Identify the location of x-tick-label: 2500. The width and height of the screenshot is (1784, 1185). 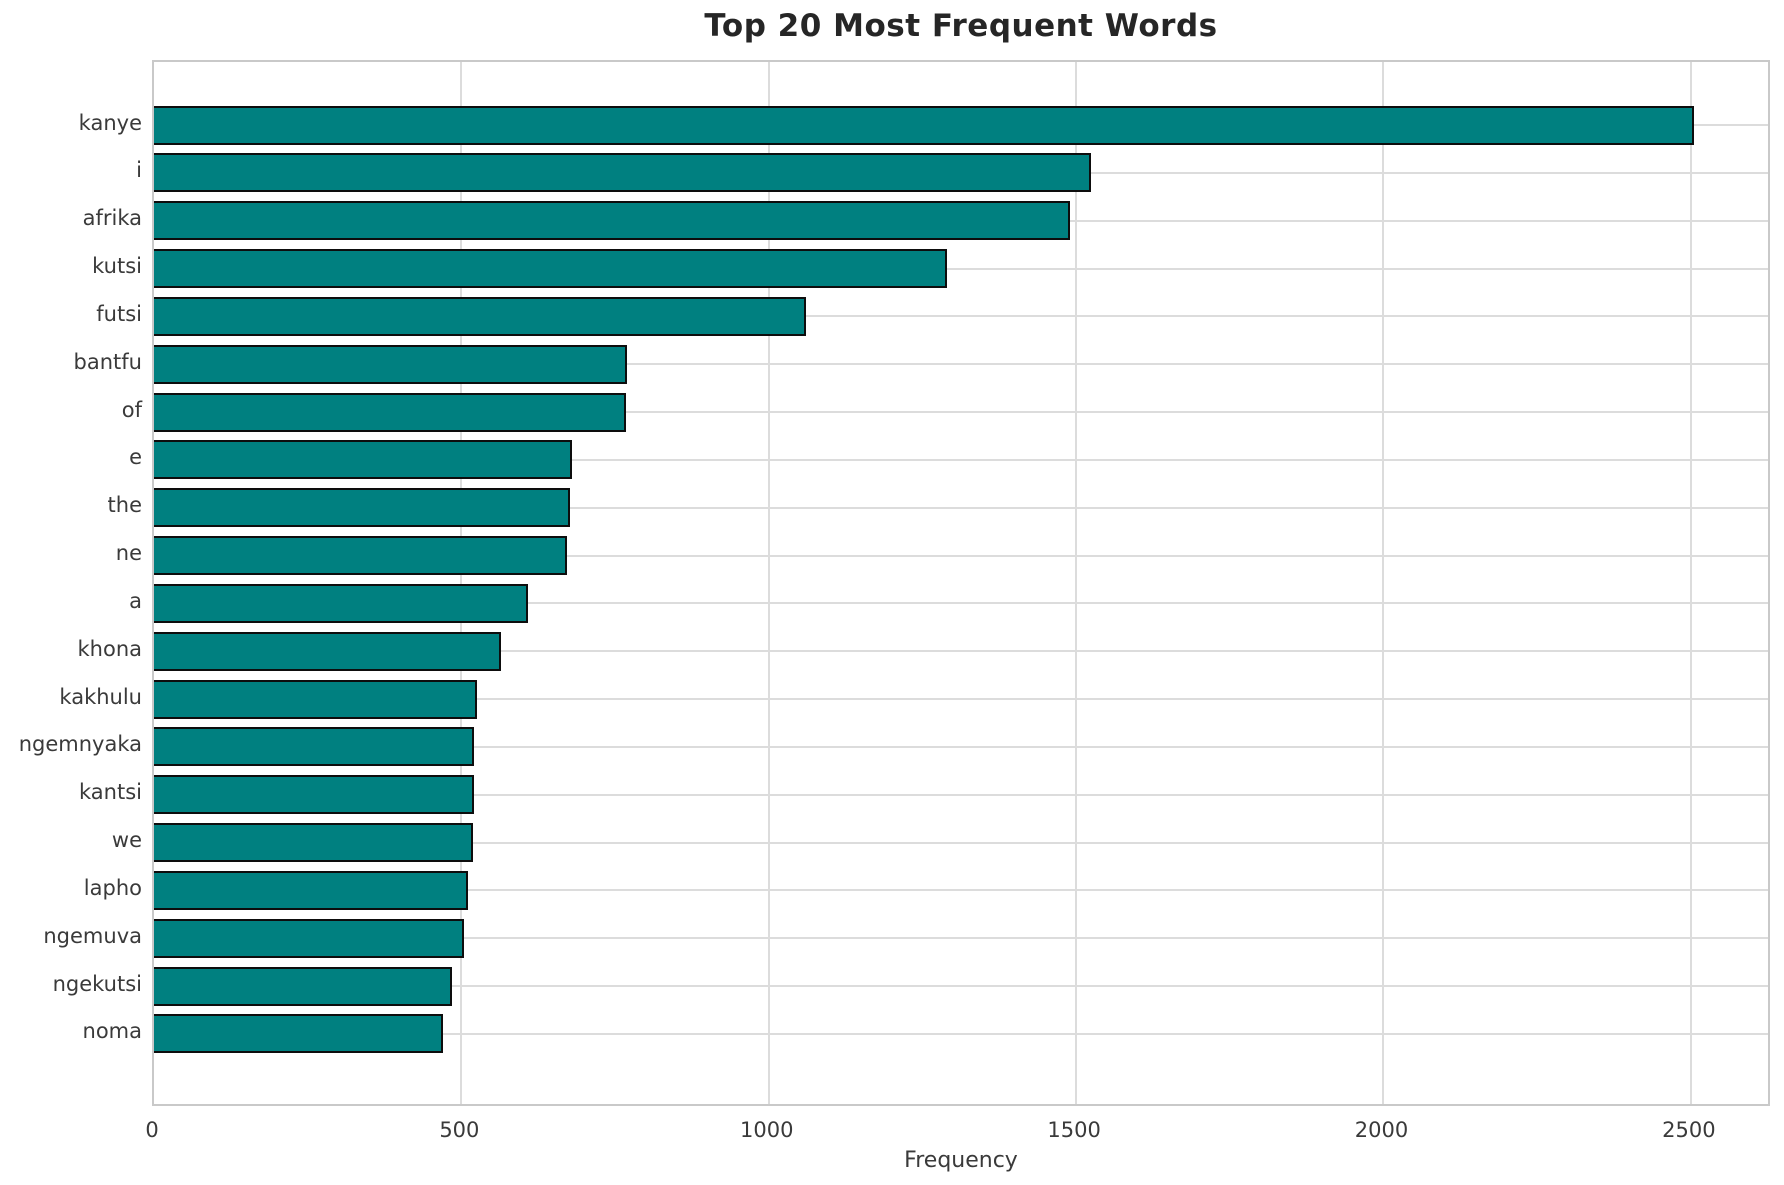
(1689, 1130).